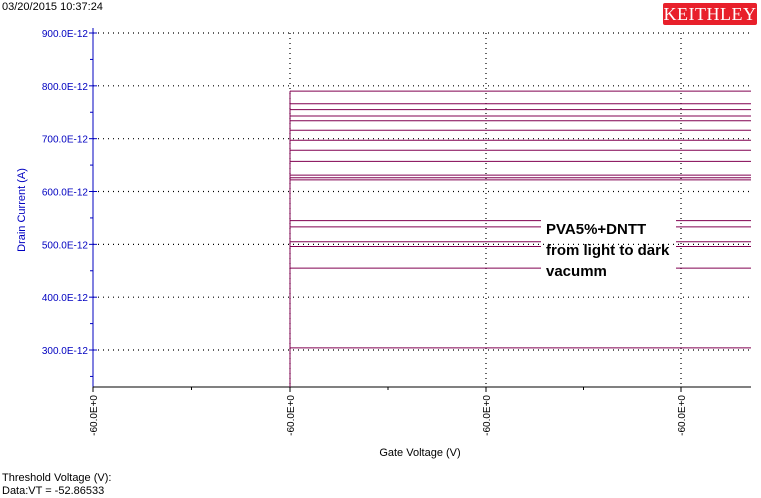 This screenshot has height=498, width=761. Describe the element at coordinates (710, 14) in the screenshot. I see `keithley-logo: KEITHLEY` at that location.